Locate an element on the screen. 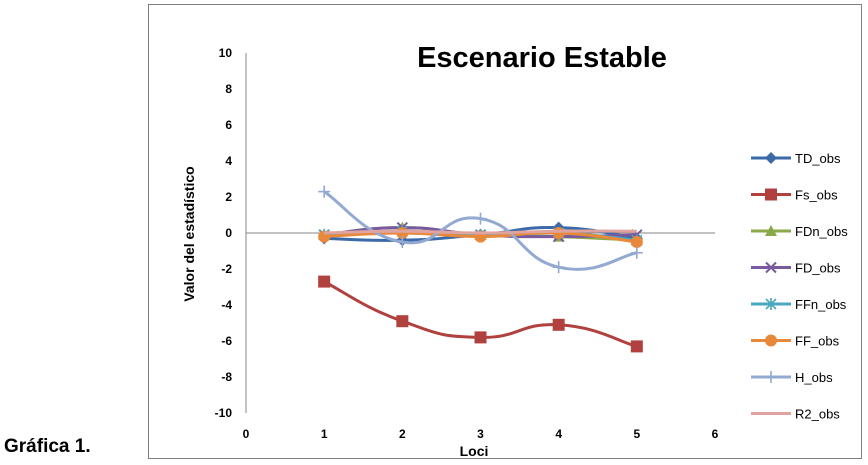 This screenshot has width=868, height=465. x-tick-label: 0 is located at coordinates (246, 434).